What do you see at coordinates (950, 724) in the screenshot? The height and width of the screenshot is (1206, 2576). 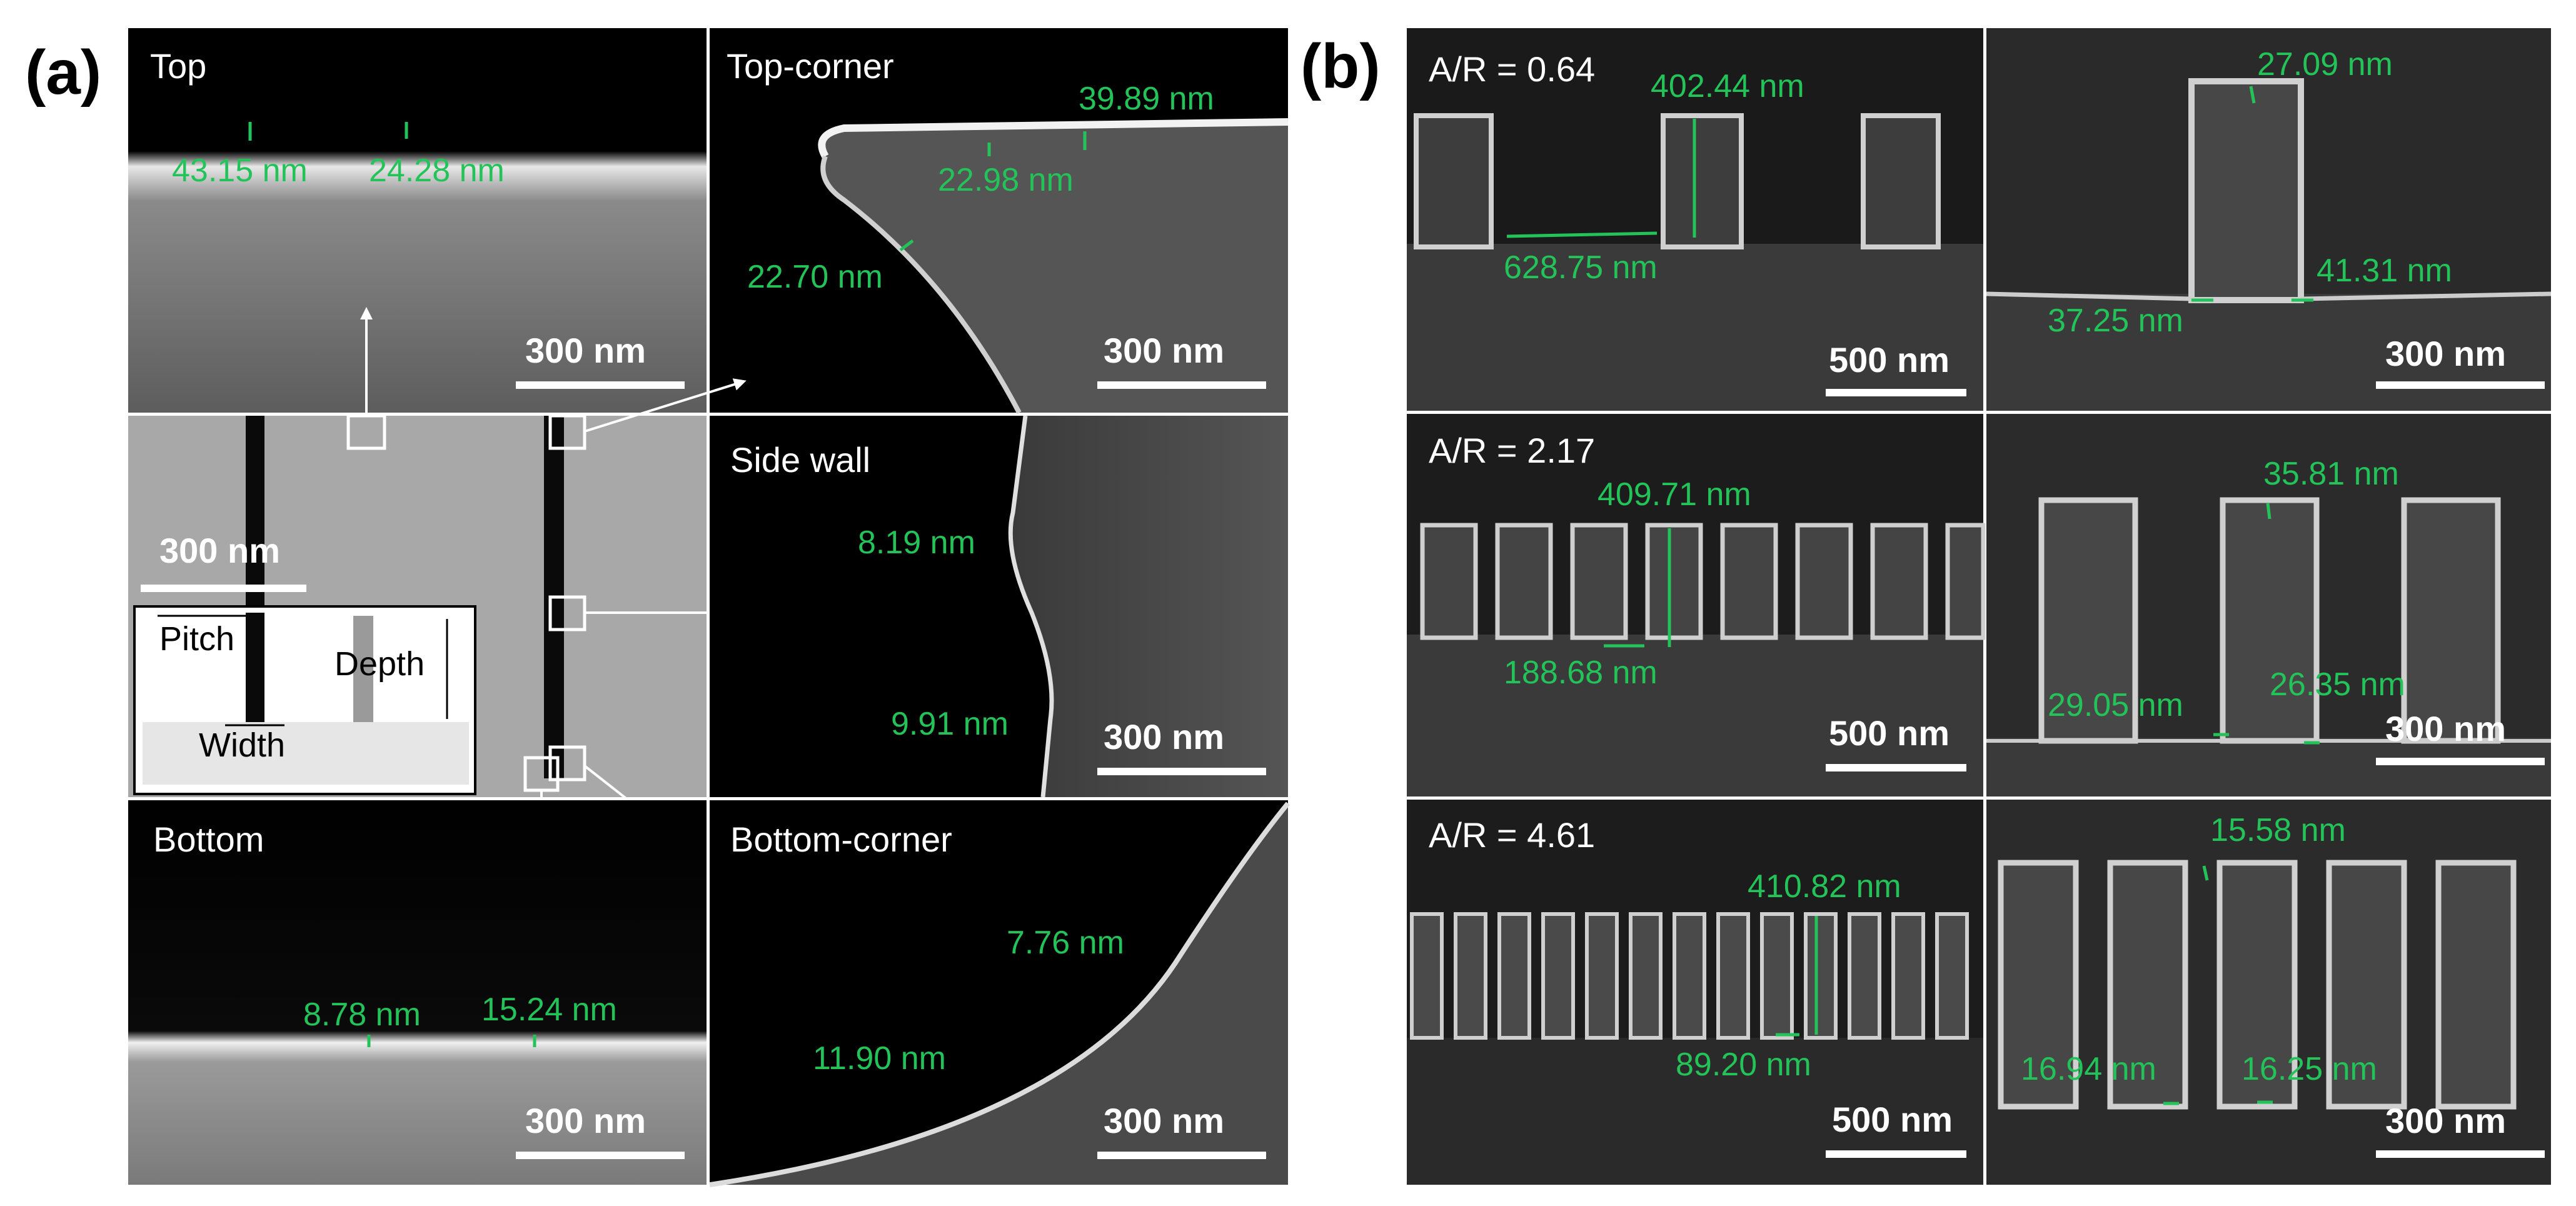 I see `side-wall-measurement-2: 9.91 nm` at bounding box center [950, 724].